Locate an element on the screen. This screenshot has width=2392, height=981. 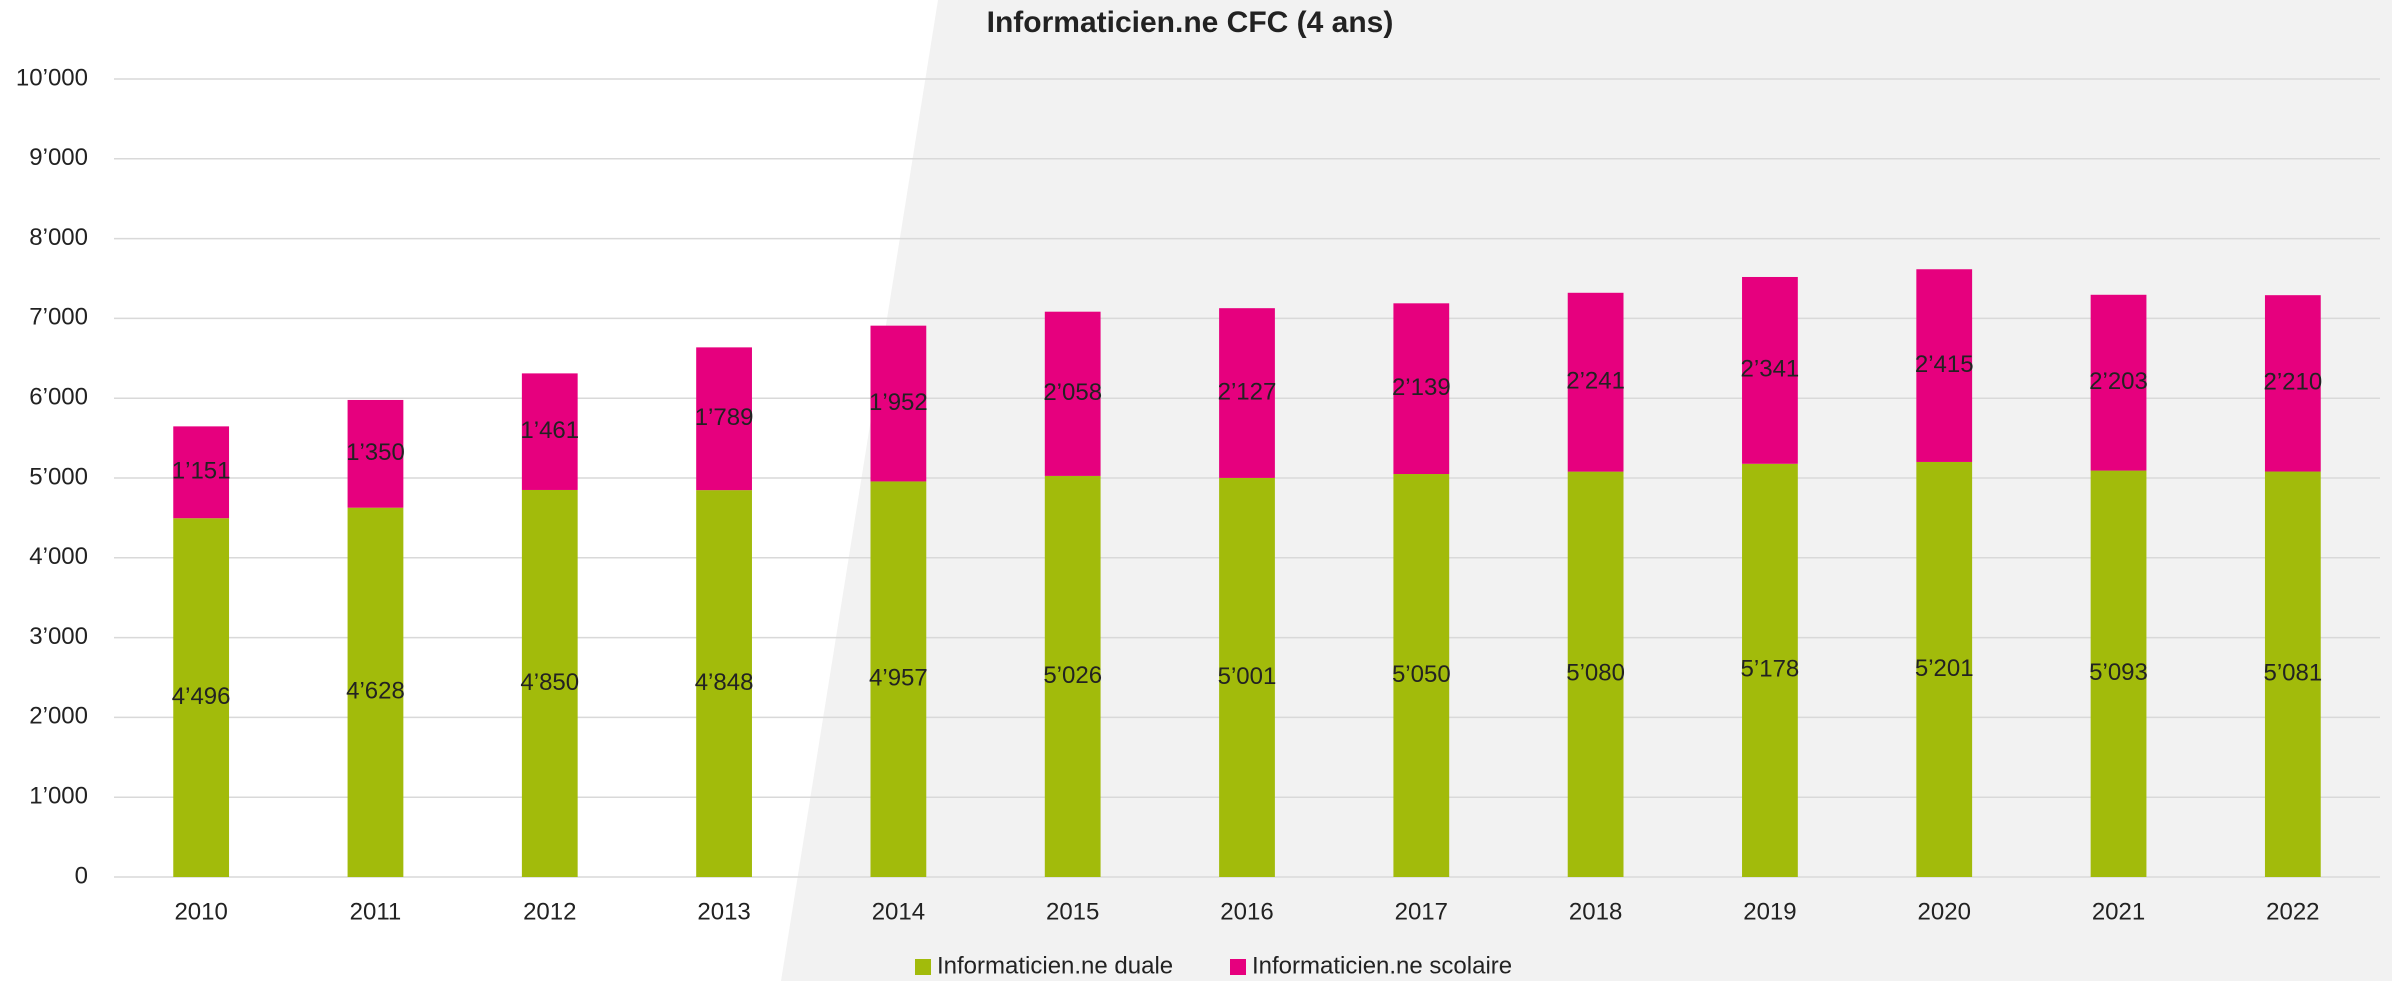
data-label: 4’957 is located at coordinates (898, 678).